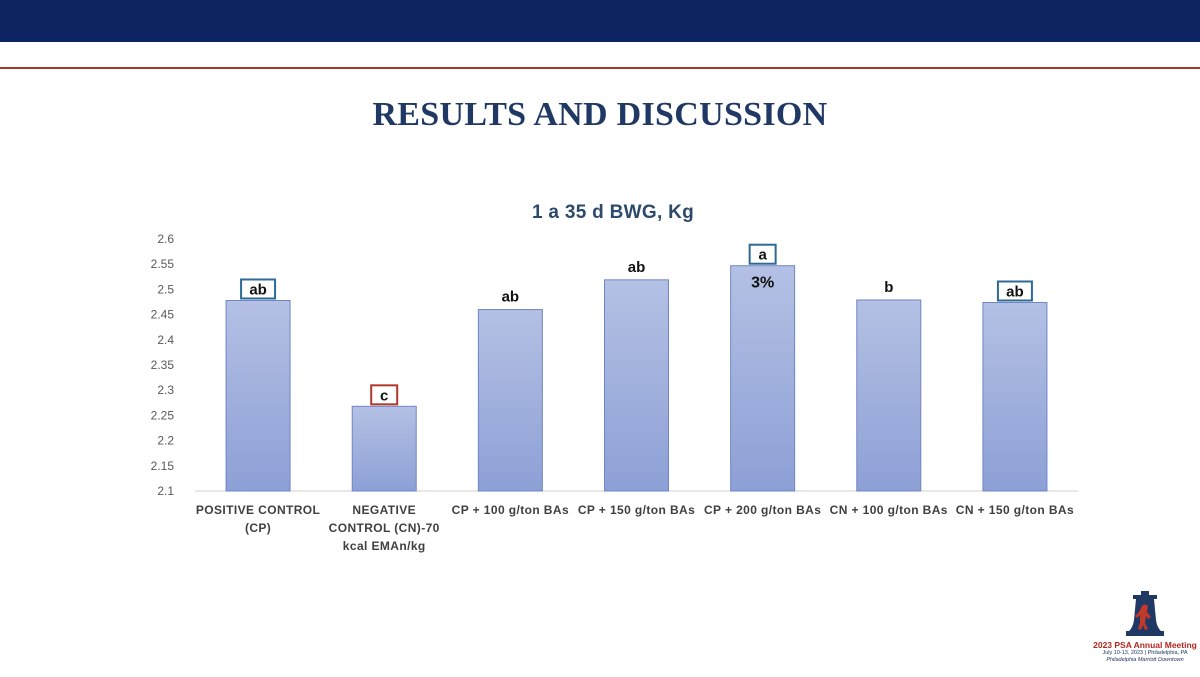 The height and width of the screenshot is (677, 1200). I want to click on liberty-bell-icon, so click(1145, 613).